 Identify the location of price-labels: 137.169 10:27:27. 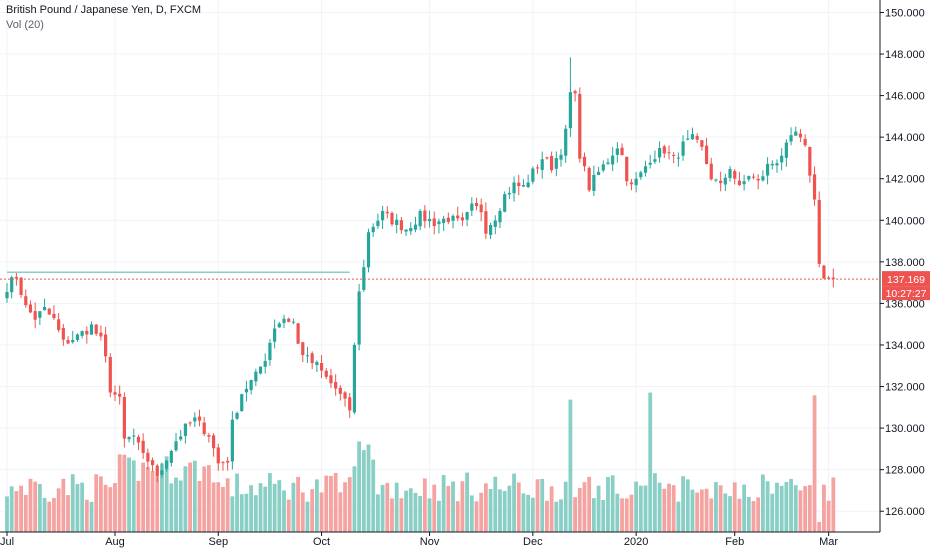
(906, 286).